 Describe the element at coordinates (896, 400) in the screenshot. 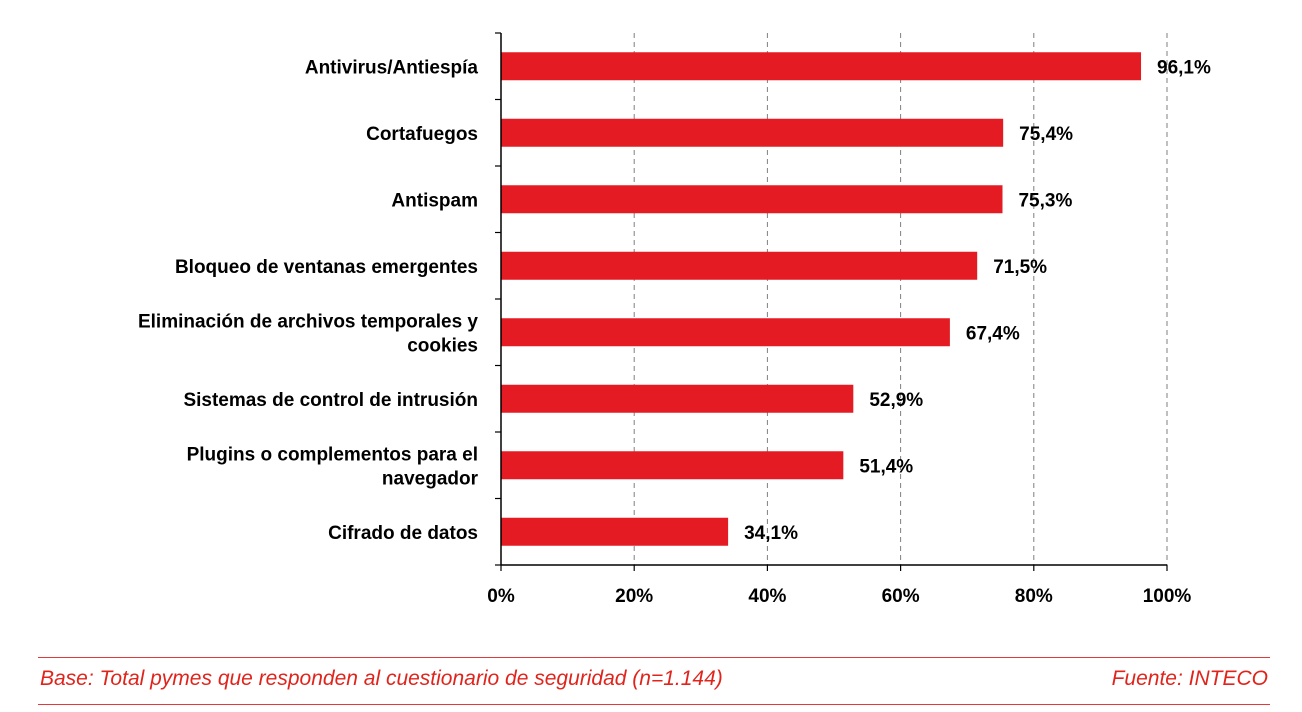

I see `value-label: 52,9%` at that location.